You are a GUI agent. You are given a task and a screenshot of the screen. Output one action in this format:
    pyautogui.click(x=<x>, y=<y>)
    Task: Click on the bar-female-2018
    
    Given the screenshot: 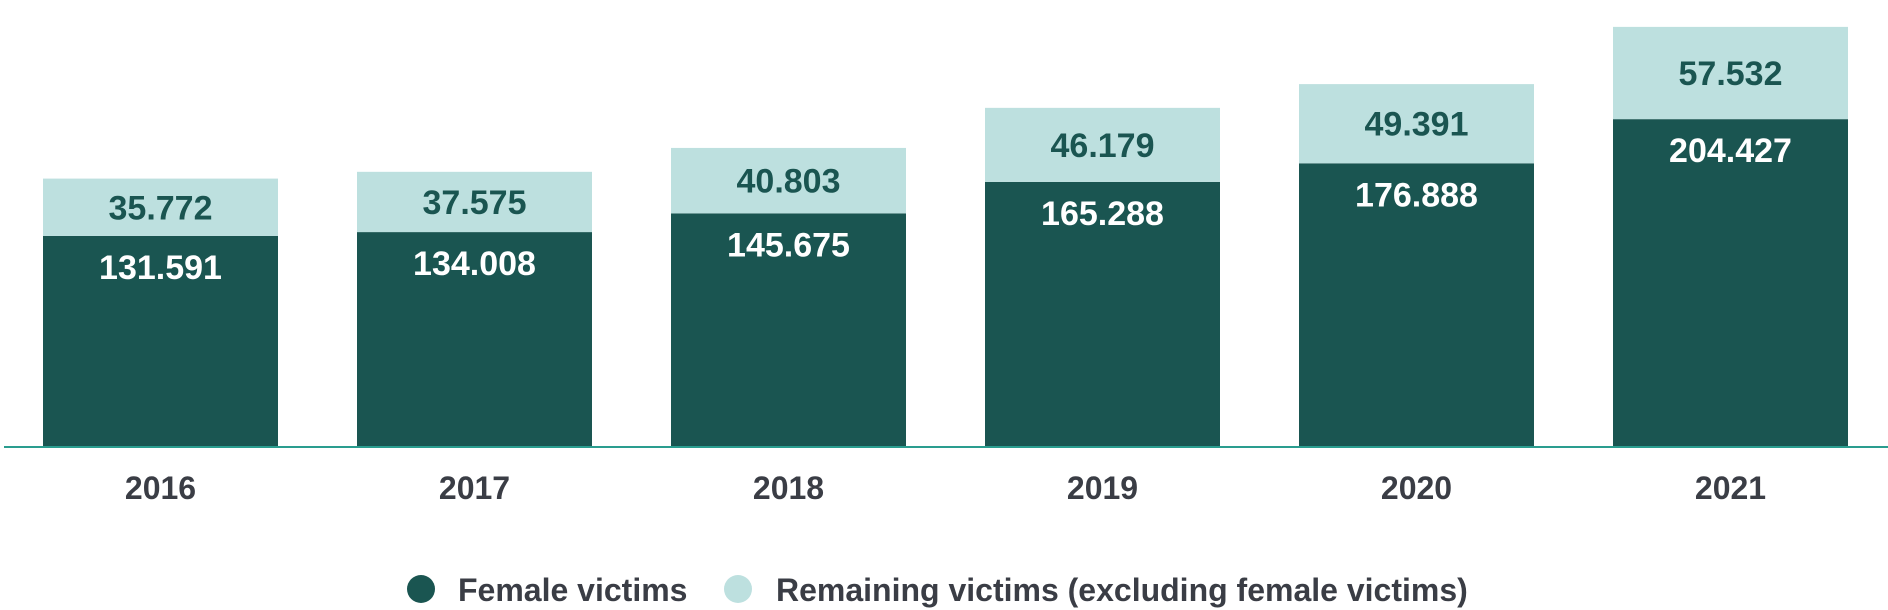 What is the action you would take?
    pyautogui.click(x=788, y=330)
    